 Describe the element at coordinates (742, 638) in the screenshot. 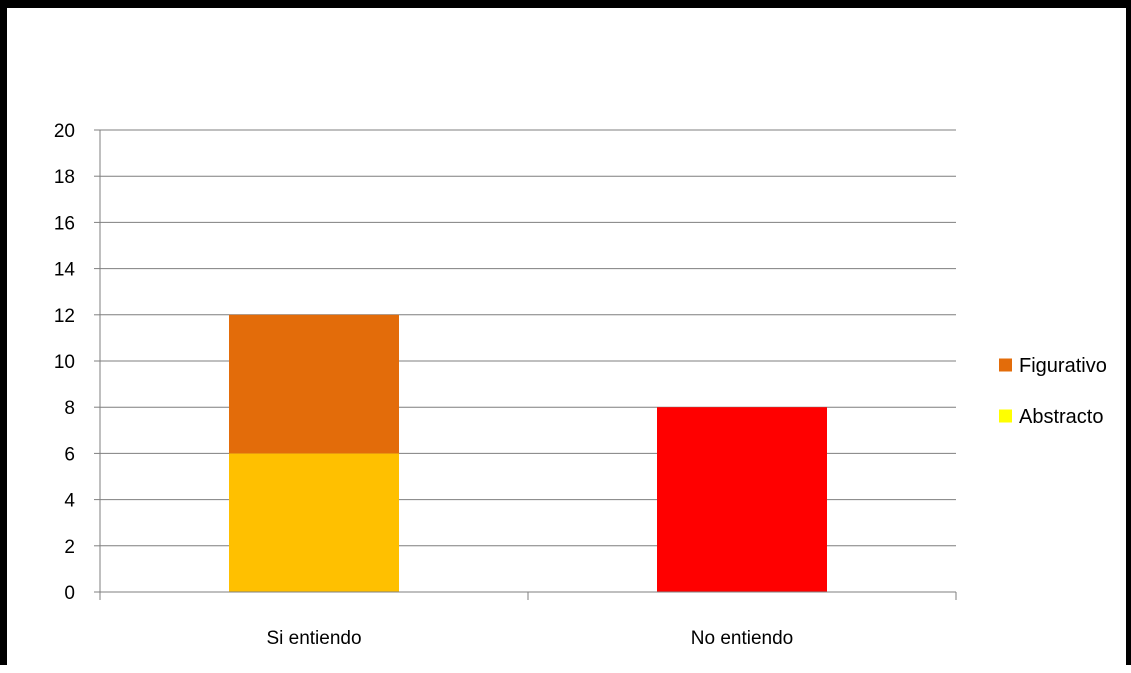

I see `x-tick-label: No entiendo` at that location.